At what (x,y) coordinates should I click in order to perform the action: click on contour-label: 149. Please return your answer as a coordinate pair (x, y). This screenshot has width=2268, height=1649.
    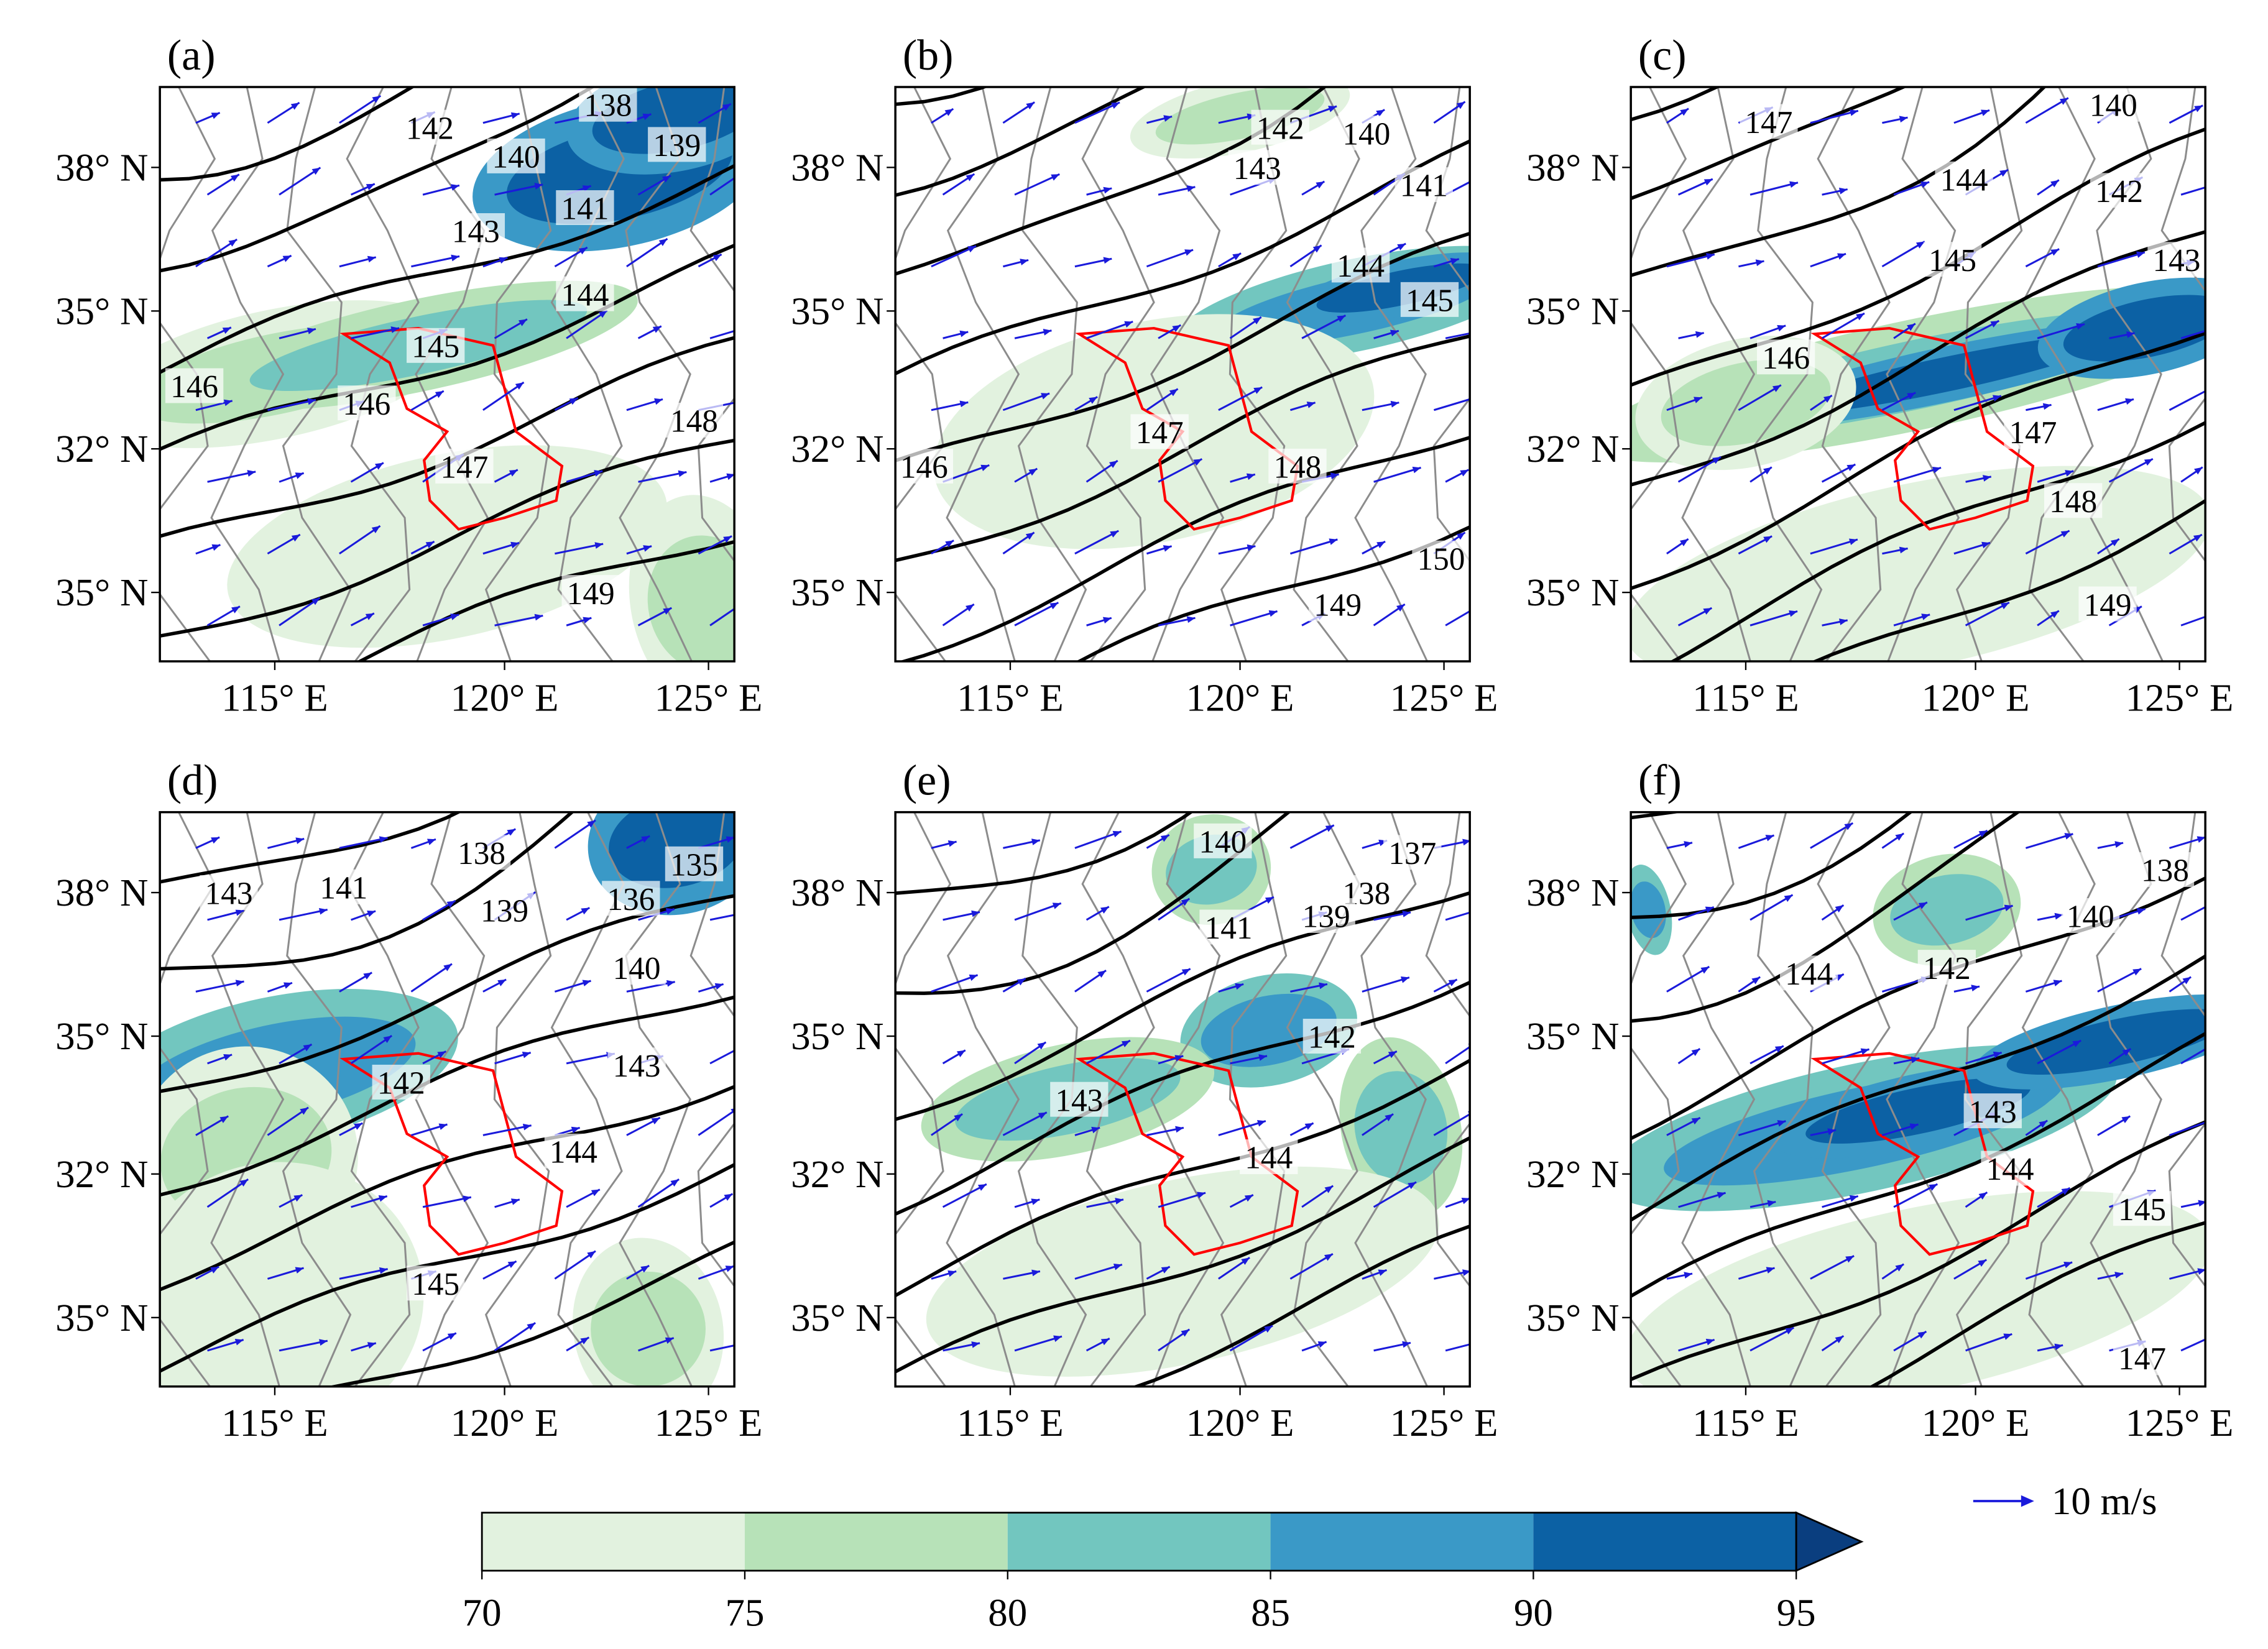
    Looking at the image, I should click on (1338, 605).